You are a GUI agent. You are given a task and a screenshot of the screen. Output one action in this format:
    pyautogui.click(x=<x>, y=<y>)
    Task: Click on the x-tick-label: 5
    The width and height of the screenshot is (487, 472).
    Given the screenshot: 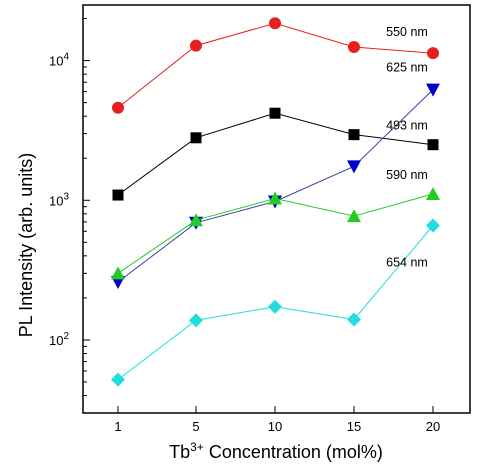 What is the action you would take?
    pyautogui.click(x=195, y=426)
    